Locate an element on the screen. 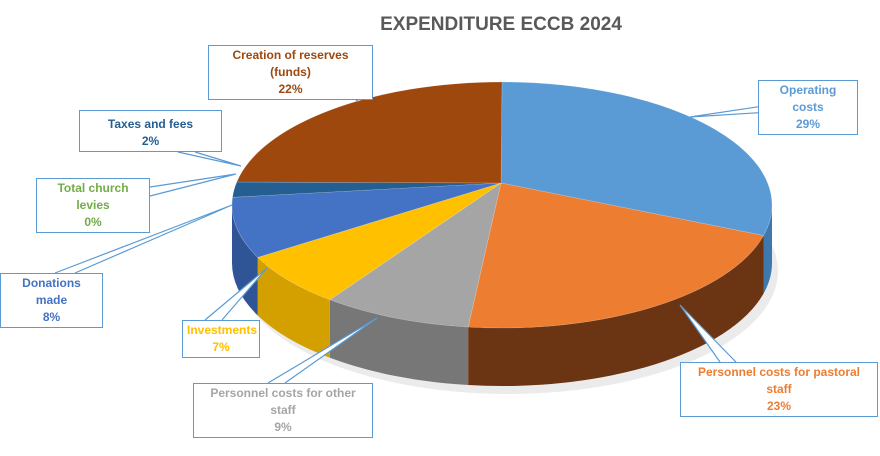 This screenshot has width=880, height=456. data-label-operating-costs: Operating costs 29% is located at coordinates (808, 107).